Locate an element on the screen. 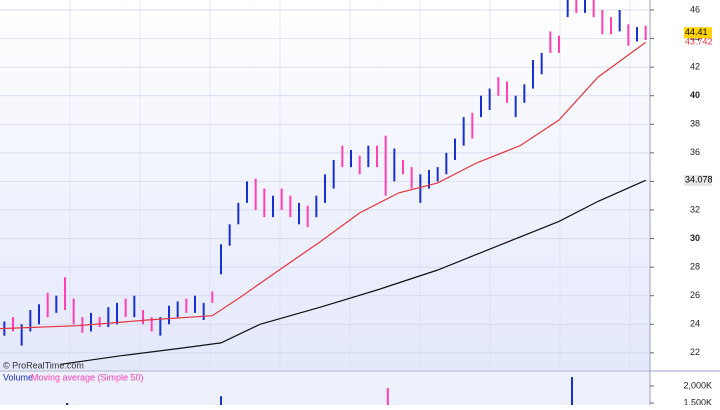  y-tick-label: 46 is located at coordinates (695, 9).